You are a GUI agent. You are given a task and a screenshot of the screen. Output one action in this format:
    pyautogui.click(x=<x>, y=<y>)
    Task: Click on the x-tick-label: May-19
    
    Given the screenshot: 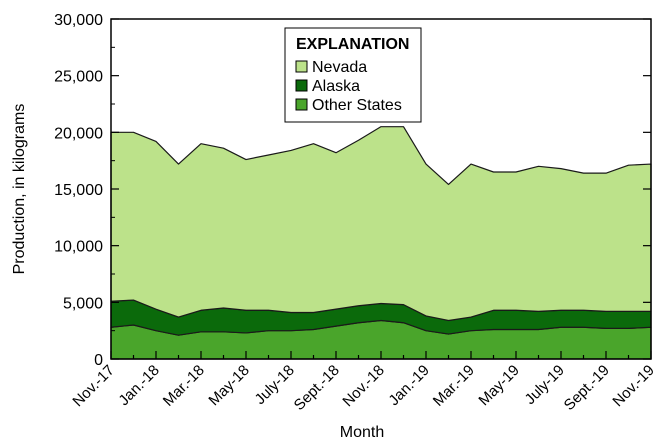 What is the action you would take?
    pyautogui.click(x=498, y=385)
    